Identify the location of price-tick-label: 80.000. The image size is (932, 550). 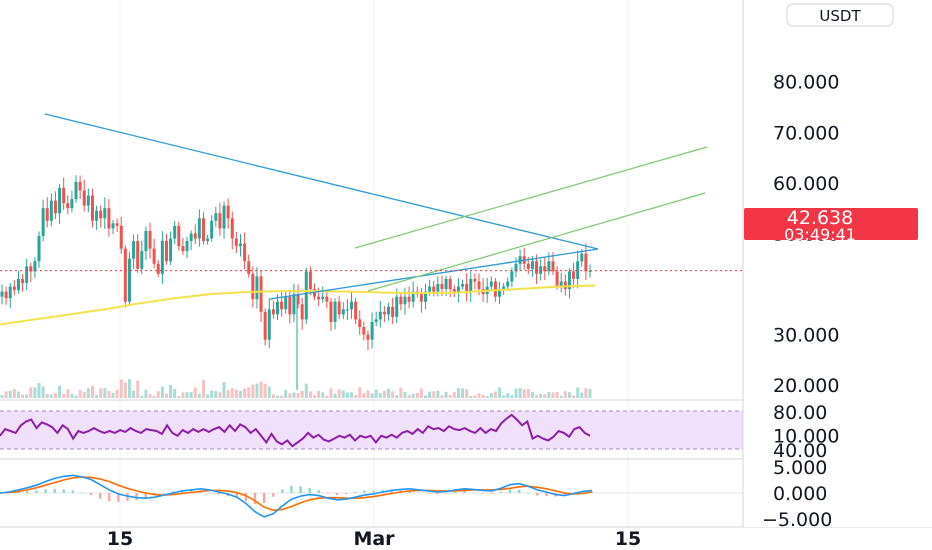
(806, 83).